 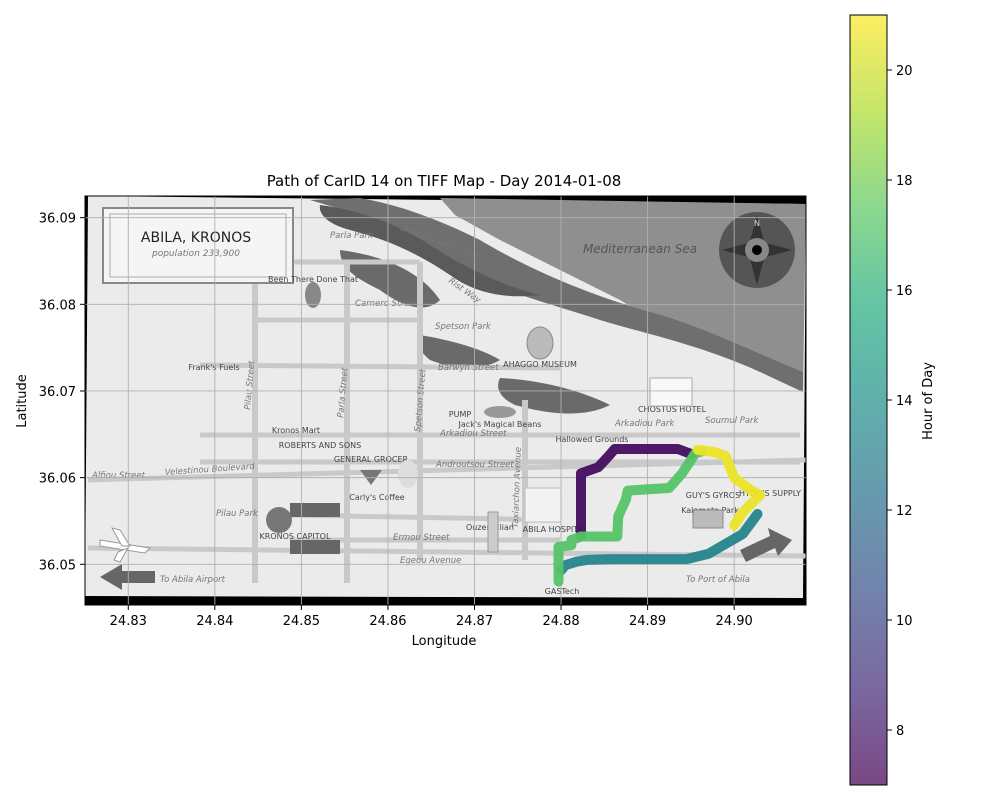 What do you see at coordinates (556, 295) in the screenshot?
I see `map-coastline` at bounding box center [556, 295].